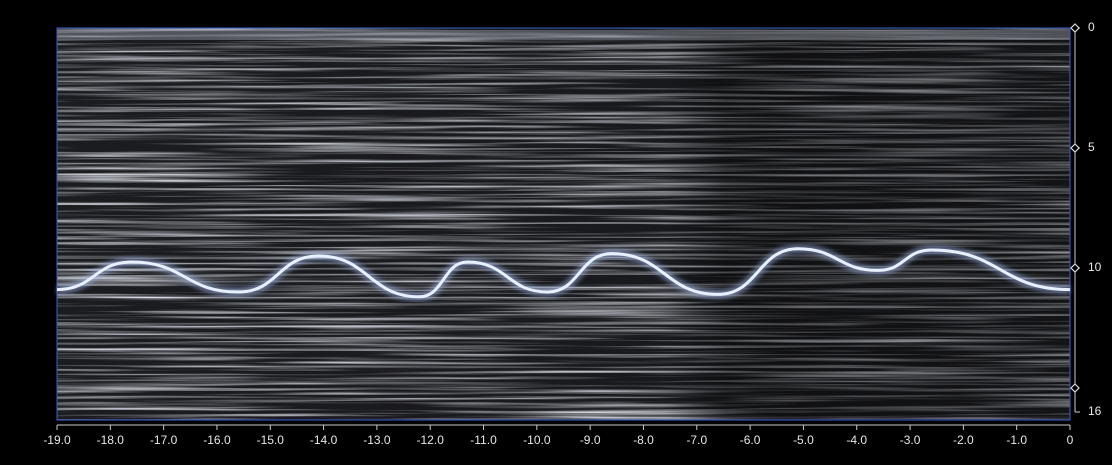  Describe the element at coordinates (1095, 267) in the screenshot. I see `y-tick-label: 10` at that location.